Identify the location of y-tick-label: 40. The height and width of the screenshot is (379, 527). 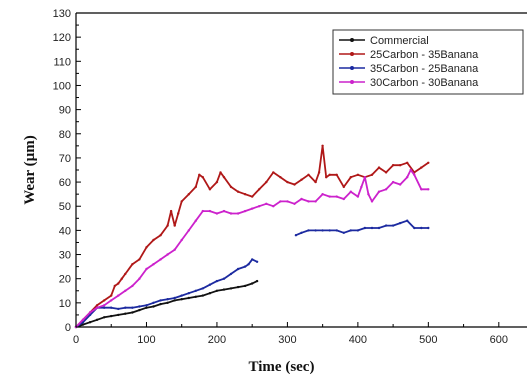
(65, 231).